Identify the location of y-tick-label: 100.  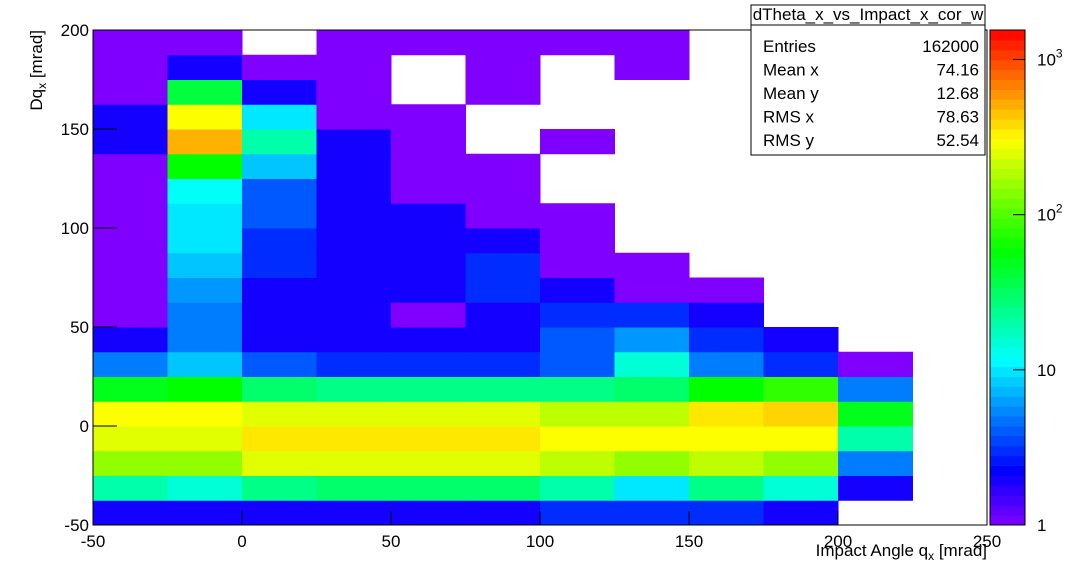
(75, 228).